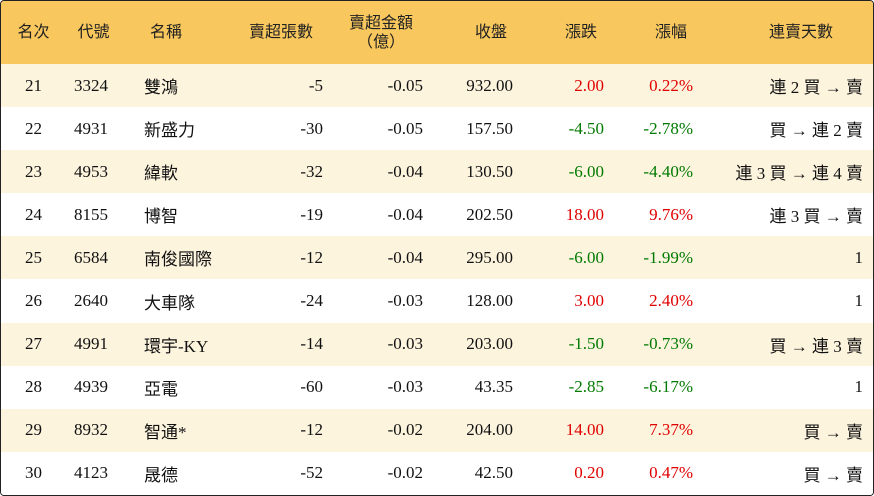  I want to click on header-text: 收盤, so click(490, 32).